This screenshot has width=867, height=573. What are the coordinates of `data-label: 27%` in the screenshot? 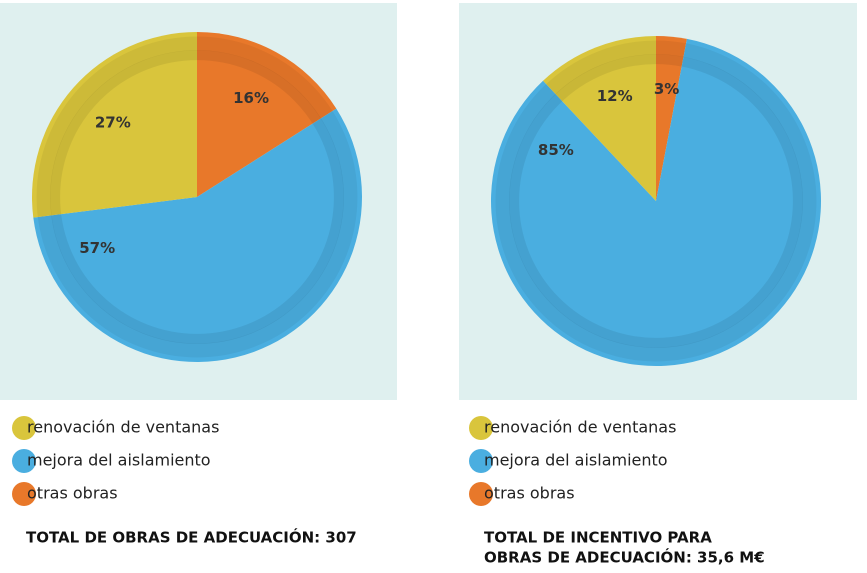 It's located at (113, 122).